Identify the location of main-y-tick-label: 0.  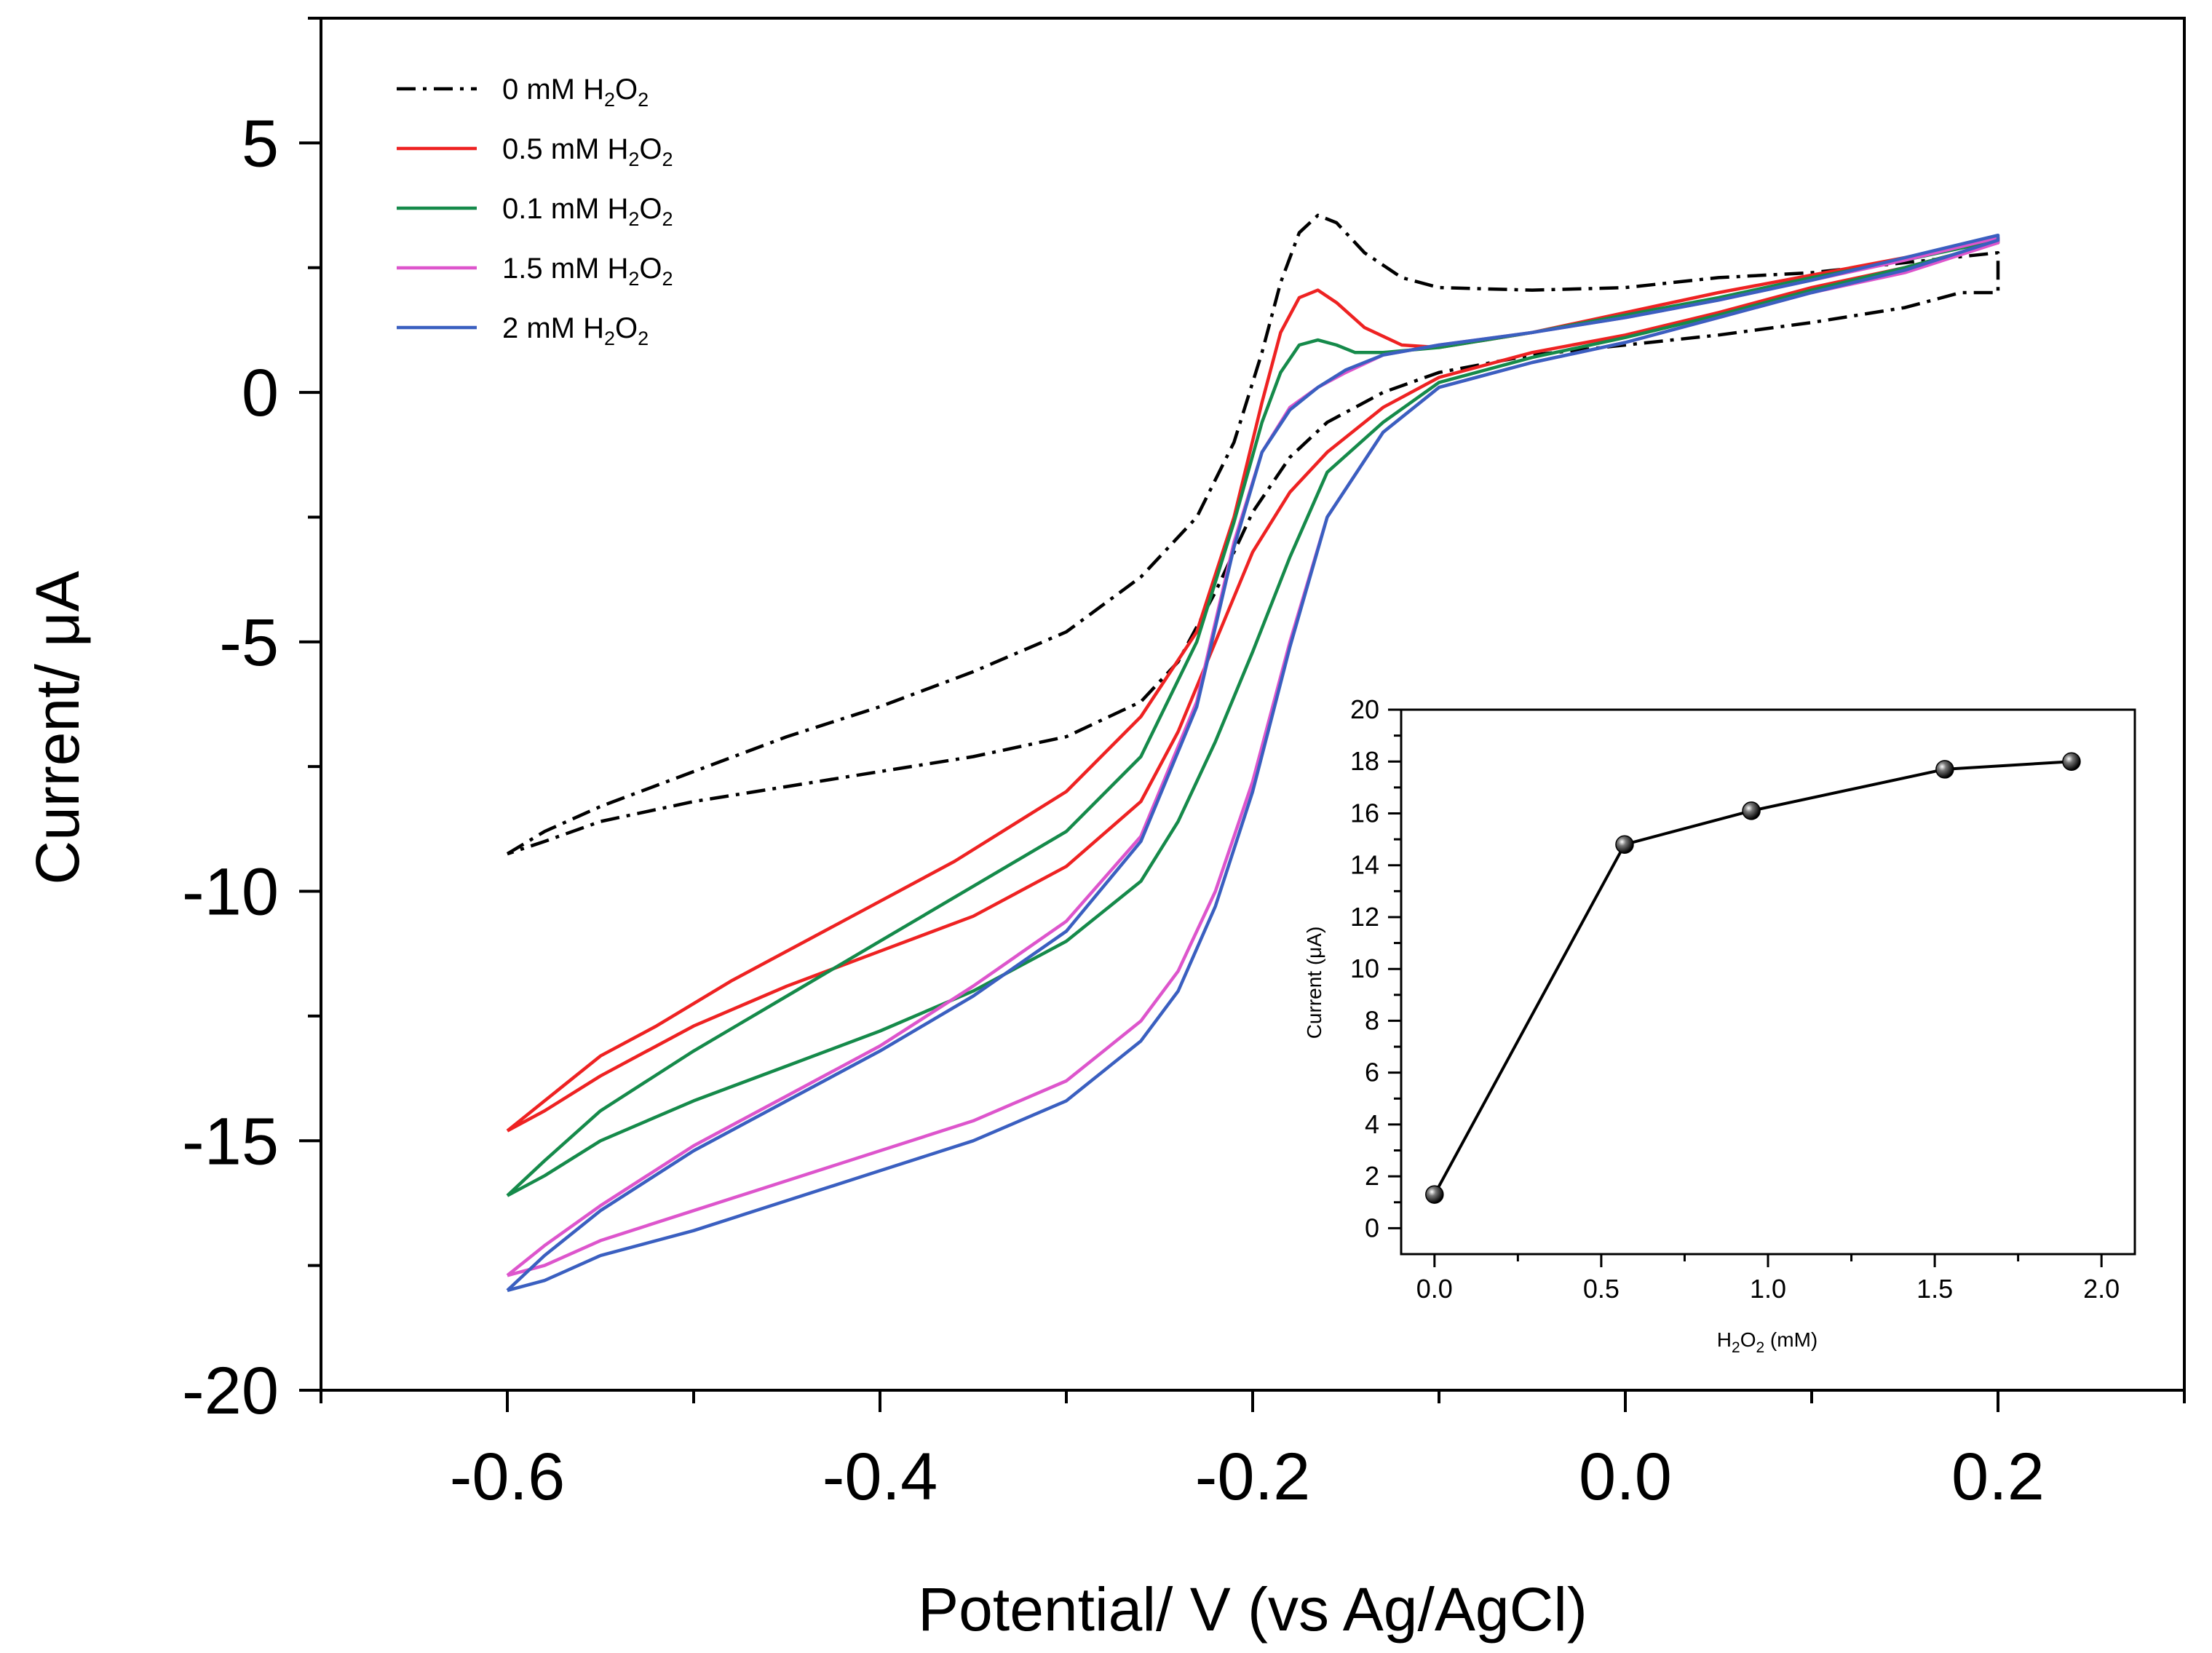
(260, 393).